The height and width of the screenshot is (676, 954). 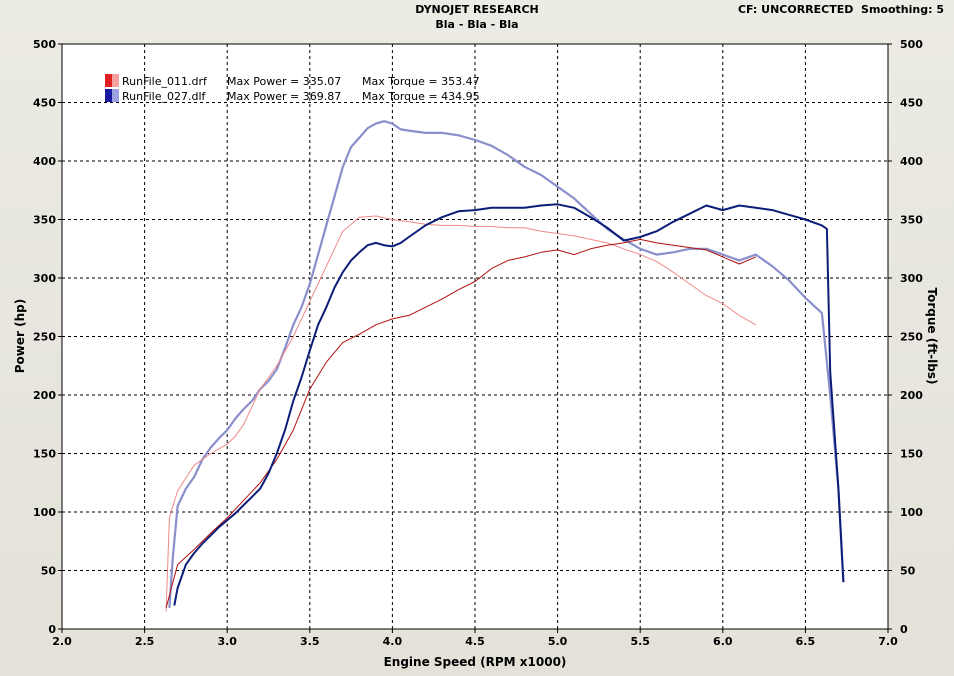 I want to click on y-tick-label-right: 300, so click(x=911, y=278).